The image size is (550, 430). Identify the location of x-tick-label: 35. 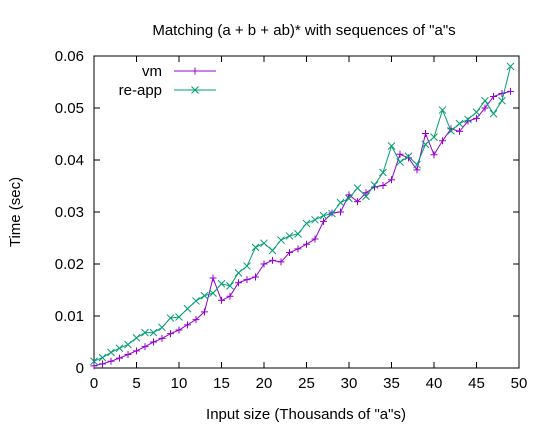
(391, 383).